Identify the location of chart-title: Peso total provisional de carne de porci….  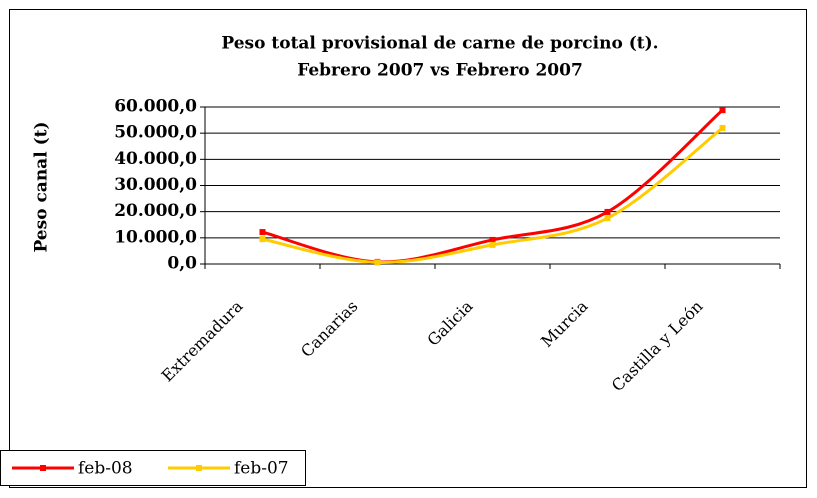
(439, 44).